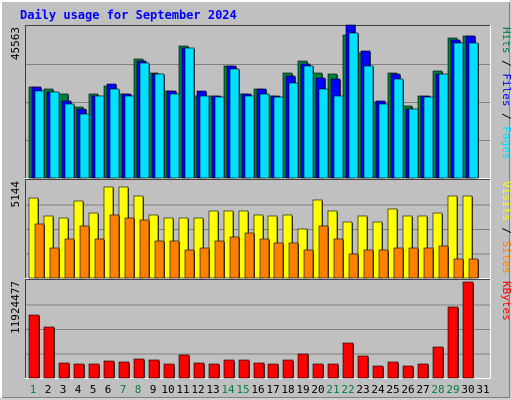  Describe the element at coordinates (15, 307) in the screenshot. I see `y-max-label: 11924477` at that location.